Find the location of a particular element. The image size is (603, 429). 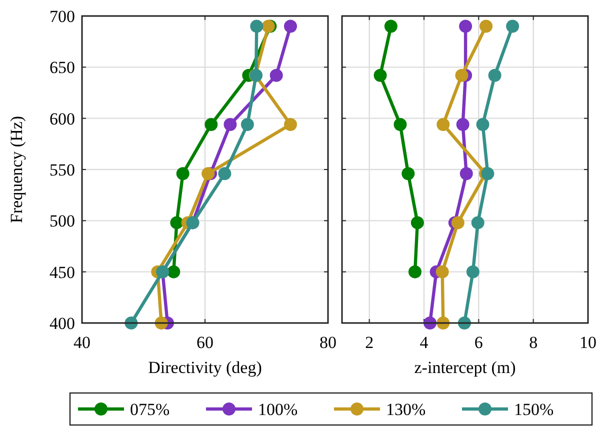

x-axis-title: z-intercept (m) is located at coordinates (465, 367).